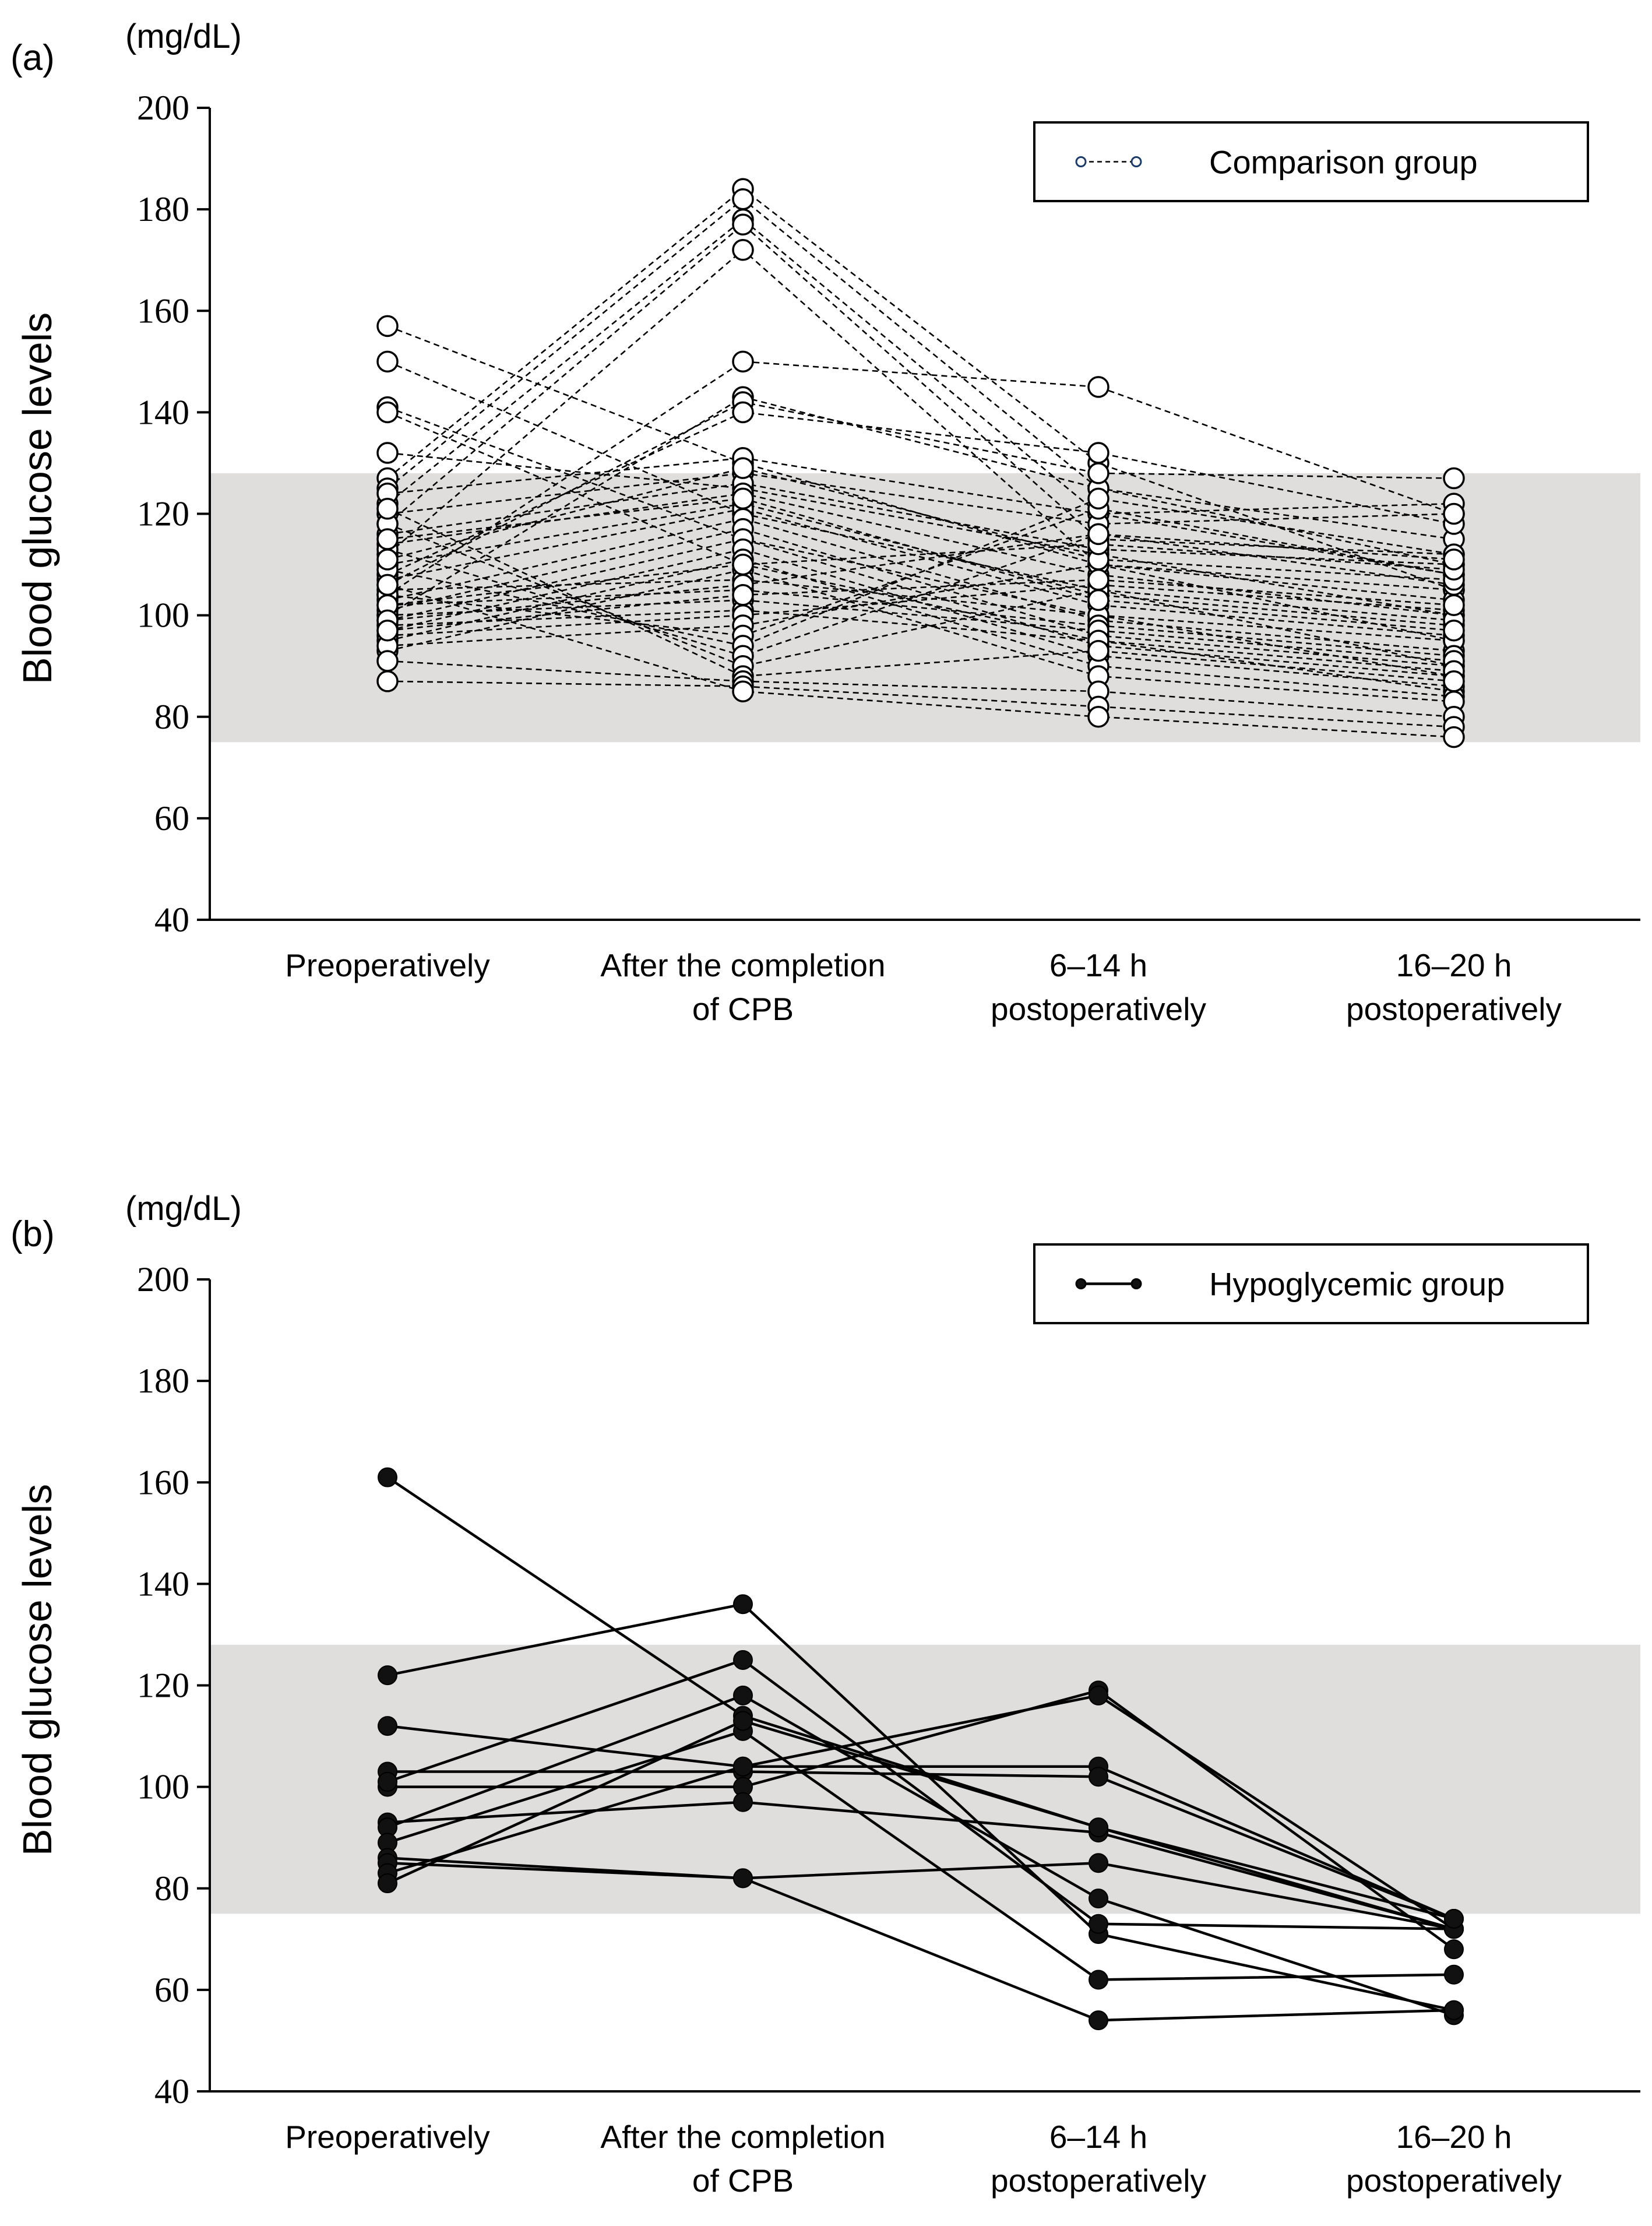  I want to click on x-category-label-line: 16–20 h, so click(1454, 965).